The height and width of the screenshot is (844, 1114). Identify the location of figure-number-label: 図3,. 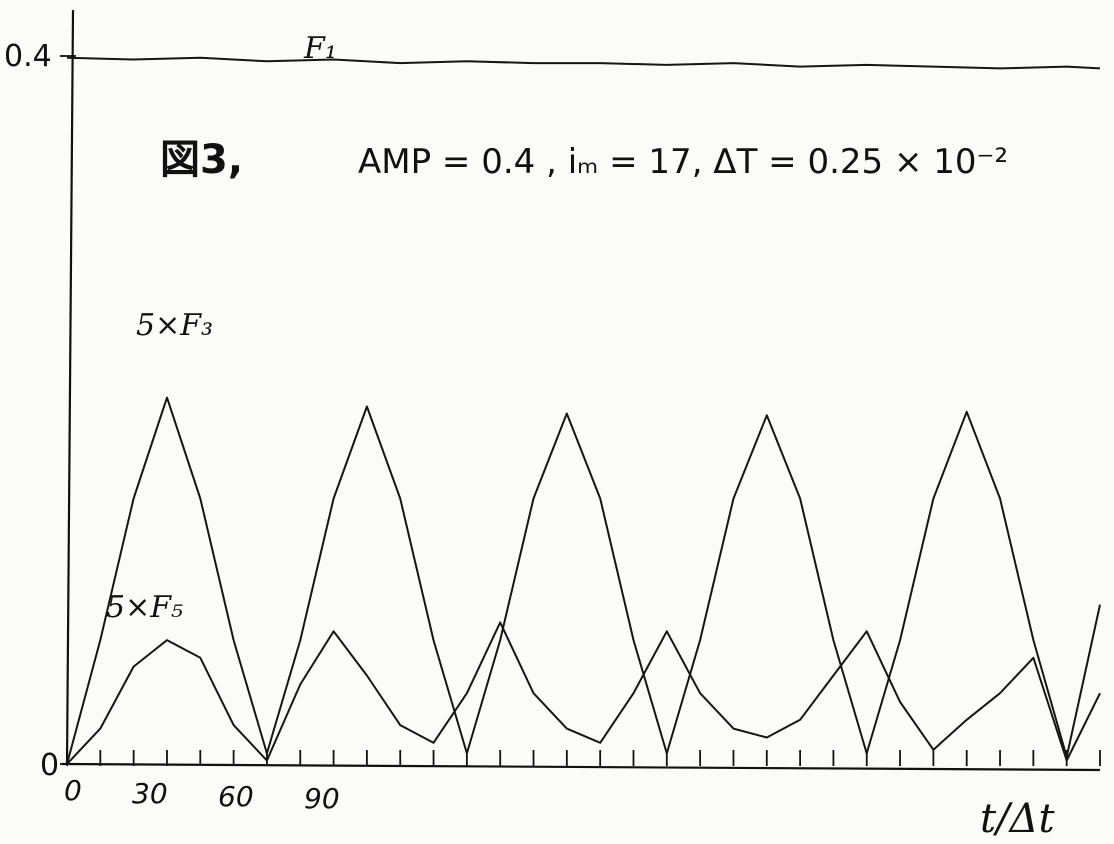
(201, 160).